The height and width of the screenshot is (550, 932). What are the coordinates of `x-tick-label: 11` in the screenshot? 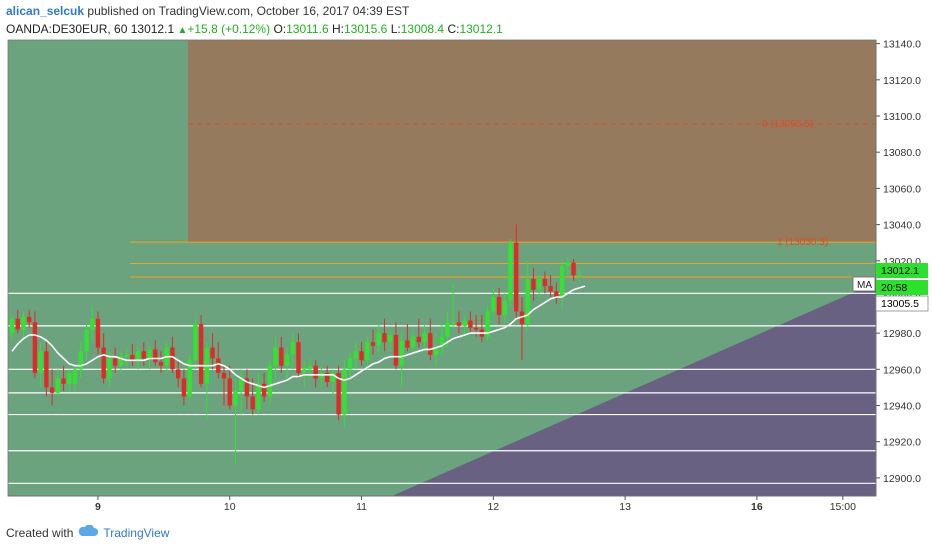 It's located at (361, 507).